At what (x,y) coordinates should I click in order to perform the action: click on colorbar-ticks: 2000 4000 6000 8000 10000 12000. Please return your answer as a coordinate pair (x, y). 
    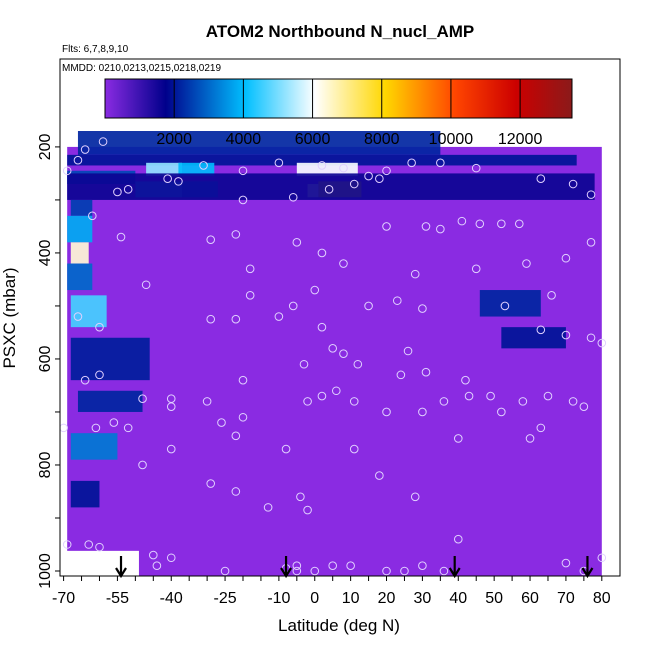
    Looking at the image, I should click on (349, 113).